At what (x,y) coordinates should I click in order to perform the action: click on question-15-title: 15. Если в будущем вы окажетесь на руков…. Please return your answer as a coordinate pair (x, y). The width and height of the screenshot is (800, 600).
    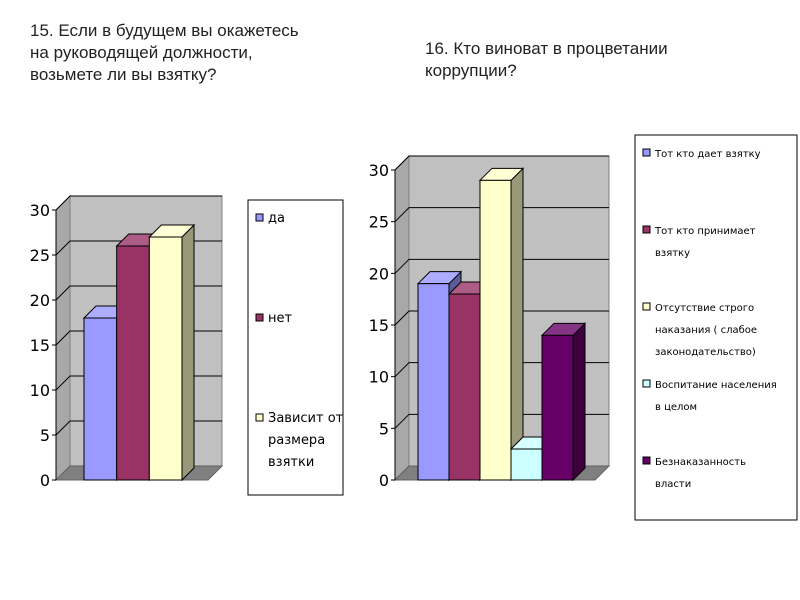
    Looking at the image, I should click on (164, 52).